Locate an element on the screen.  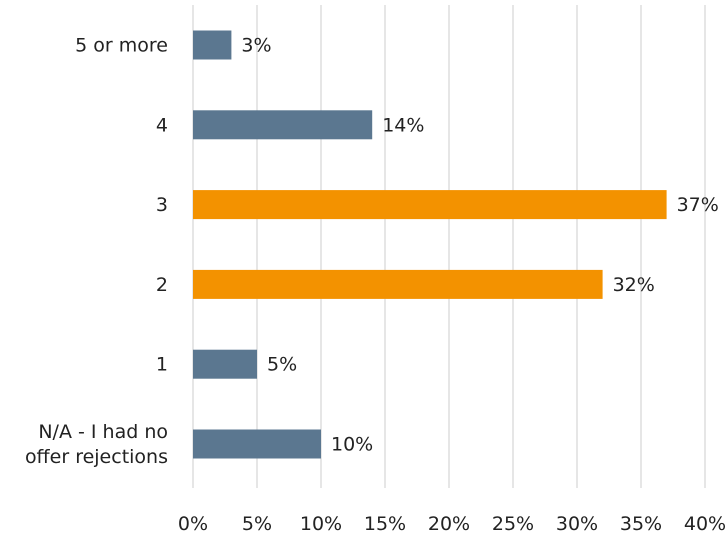
category-label: 5 or more is located at coordinates (121, 46).